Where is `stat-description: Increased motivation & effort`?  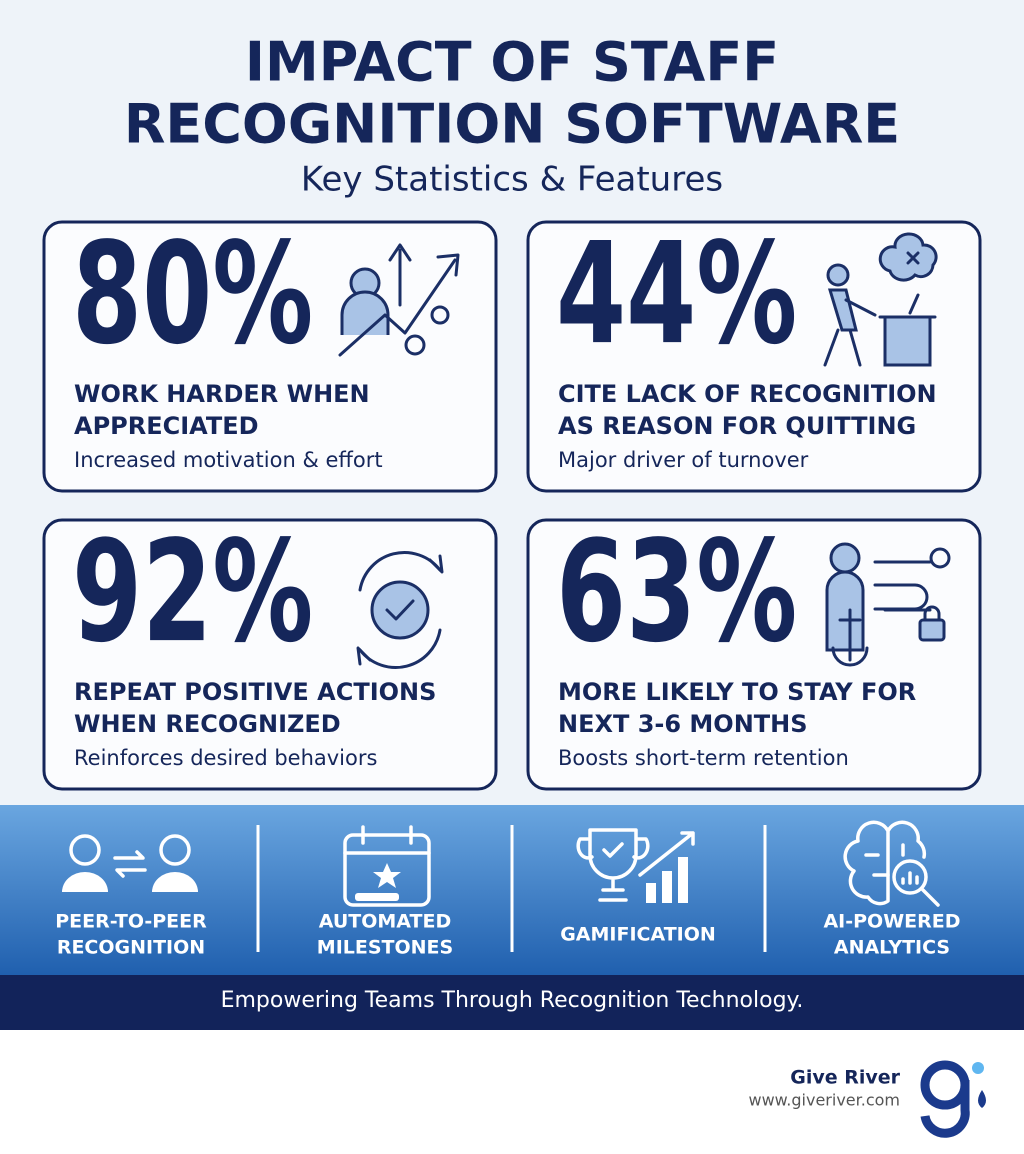
stat-description: Increased motivation & effort is located at coordinates (228, 460).